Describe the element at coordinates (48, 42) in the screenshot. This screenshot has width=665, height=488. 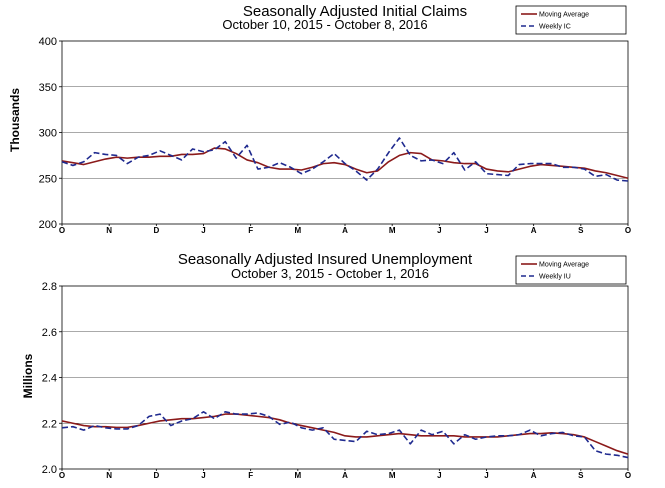
I see `y-tick-label: 400` at that location.